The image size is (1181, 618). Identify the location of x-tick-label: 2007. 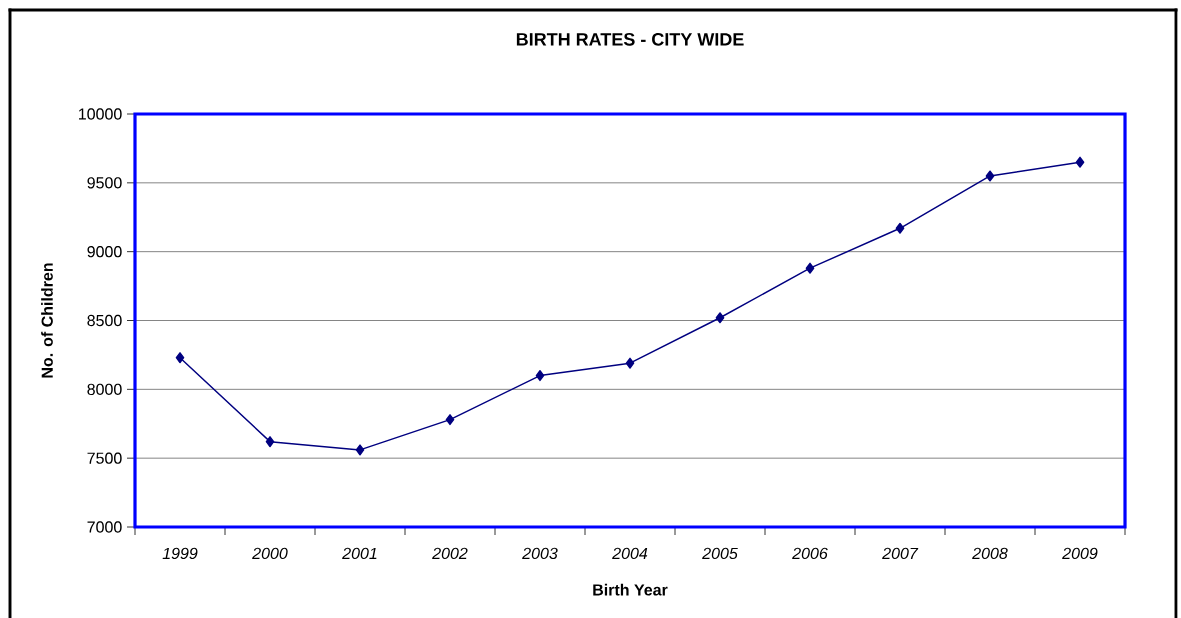
(900, 553).